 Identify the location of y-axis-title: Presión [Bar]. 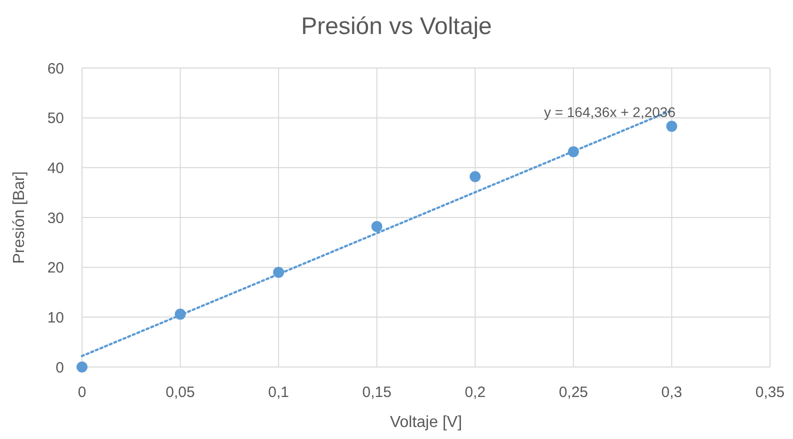
(19, 217).